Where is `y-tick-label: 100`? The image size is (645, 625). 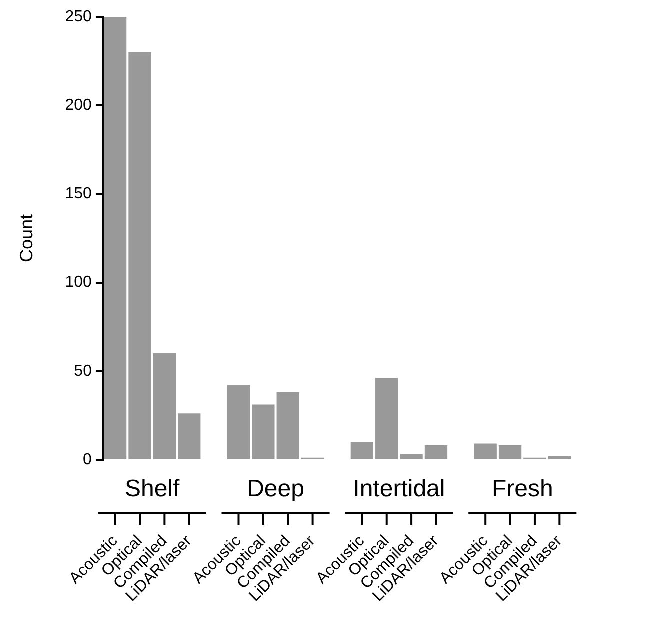
y-tick-label: 100 is located at coordinates (78, 283).